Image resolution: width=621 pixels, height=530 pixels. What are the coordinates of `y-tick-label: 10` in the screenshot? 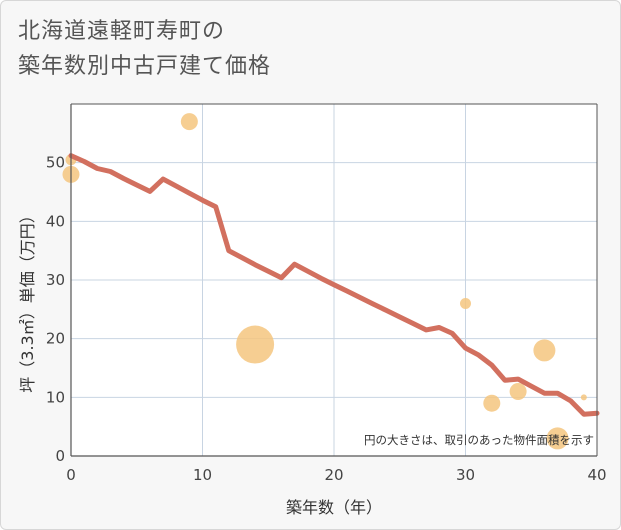 It's located at (55, 397).